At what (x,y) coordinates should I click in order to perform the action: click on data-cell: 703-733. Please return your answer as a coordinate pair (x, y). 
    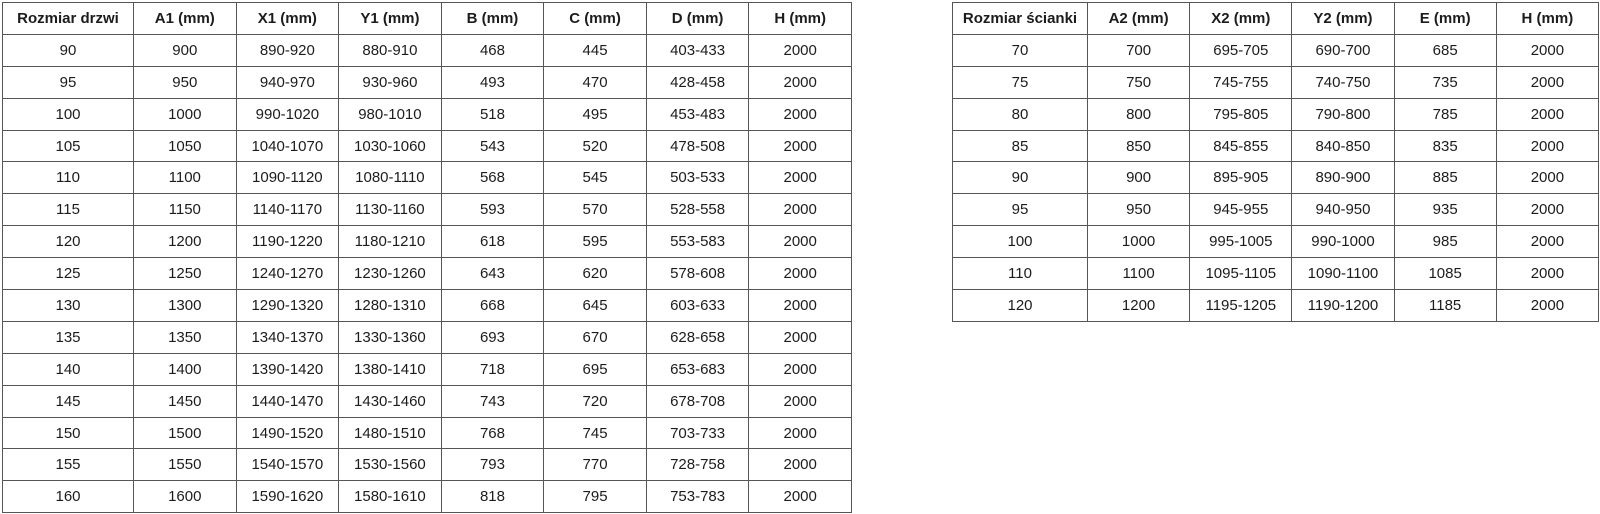
    Looking at the image, I should click on (697, 433).